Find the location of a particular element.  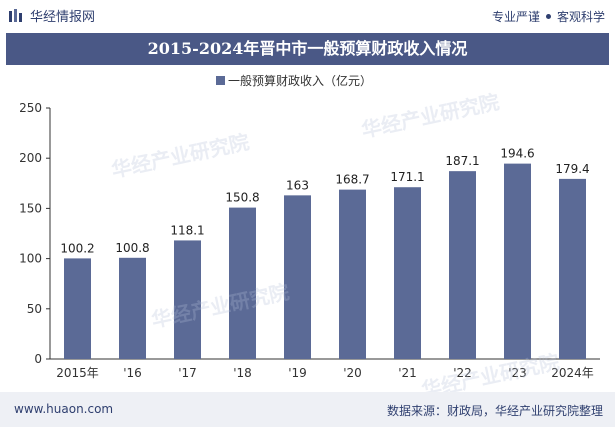

y-tick-label: 200 is located at coordinates (30, 158).